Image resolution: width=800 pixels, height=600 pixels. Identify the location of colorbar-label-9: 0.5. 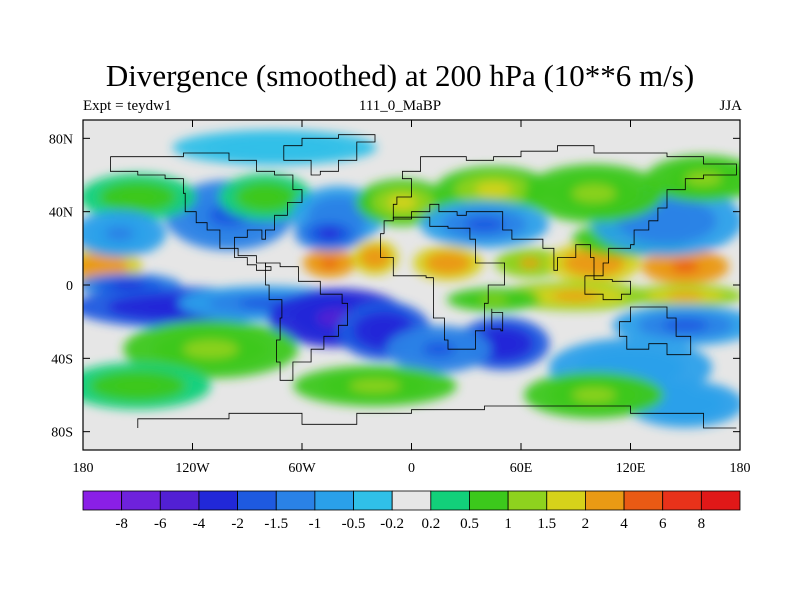
(469, 524).